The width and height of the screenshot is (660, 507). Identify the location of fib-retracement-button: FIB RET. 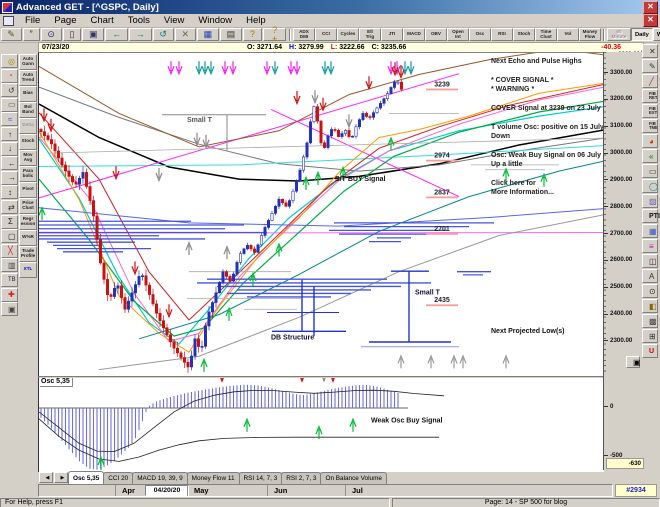
(650, 96).